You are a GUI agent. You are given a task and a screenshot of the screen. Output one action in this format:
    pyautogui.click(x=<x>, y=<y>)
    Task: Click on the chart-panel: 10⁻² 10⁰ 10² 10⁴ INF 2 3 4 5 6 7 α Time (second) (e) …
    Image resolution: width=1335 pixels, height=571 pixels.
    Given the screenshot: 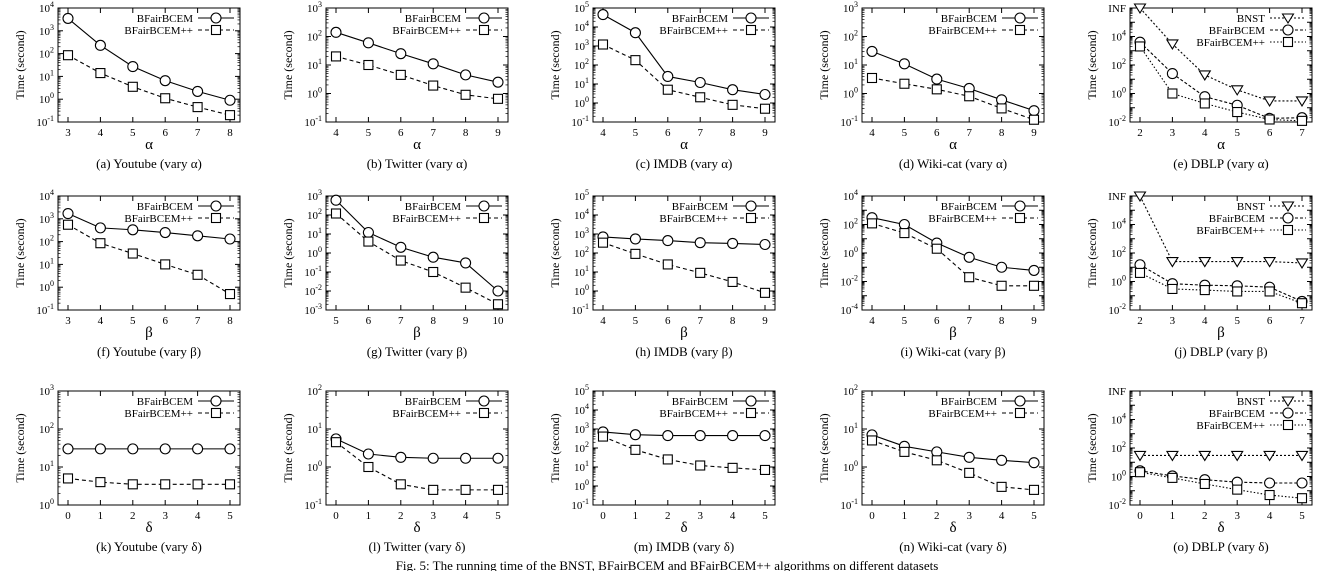 What is the action you would take?
    pyautogui.click(x=1199, y=87)
    